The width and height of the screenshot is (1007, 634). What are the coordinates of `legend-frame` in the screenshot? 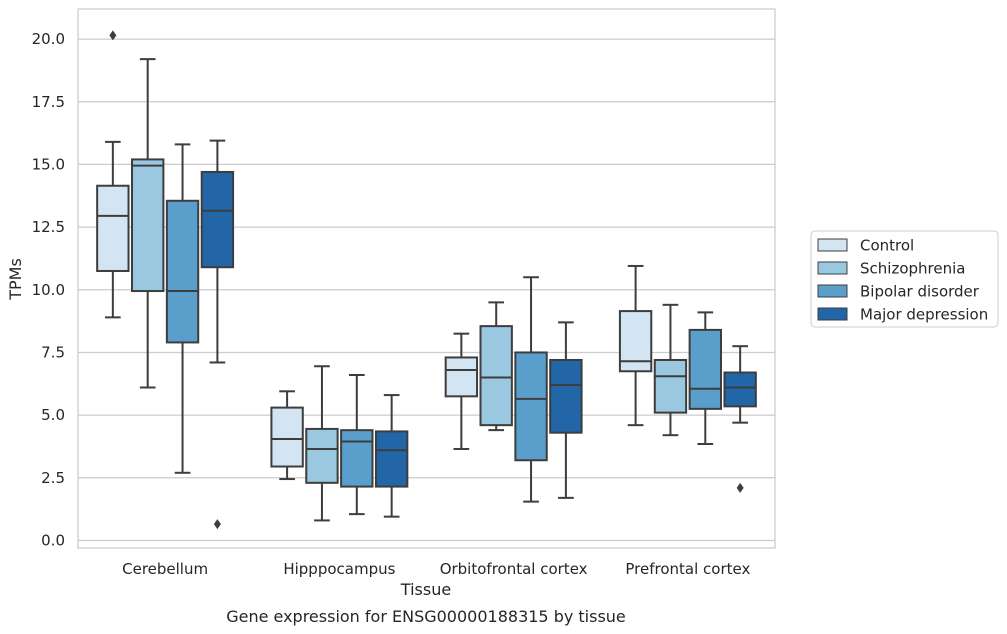 It's located at (904, 279).